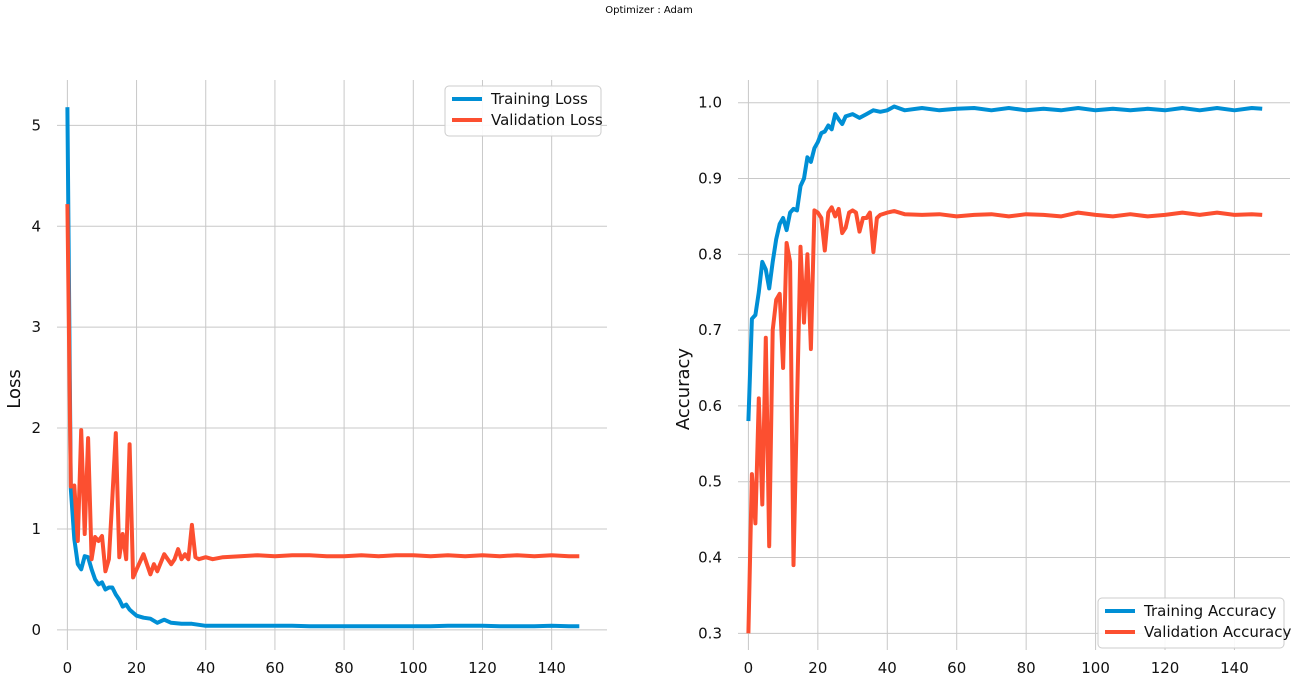 This screenshot has width=1298, height=687. What do you see at coordinates (14, 388) in the screenshot?
I see `y-axis-label: Loss` at bounding box center [14, 388].